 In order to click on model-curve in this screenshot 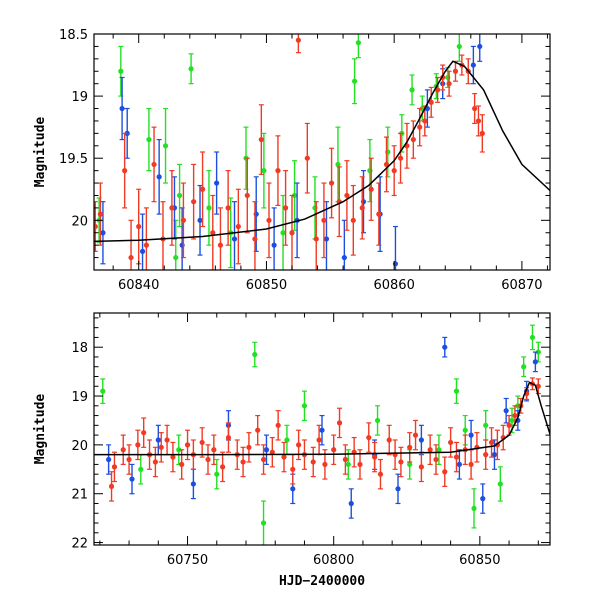, I will do `click(322, 418)`.